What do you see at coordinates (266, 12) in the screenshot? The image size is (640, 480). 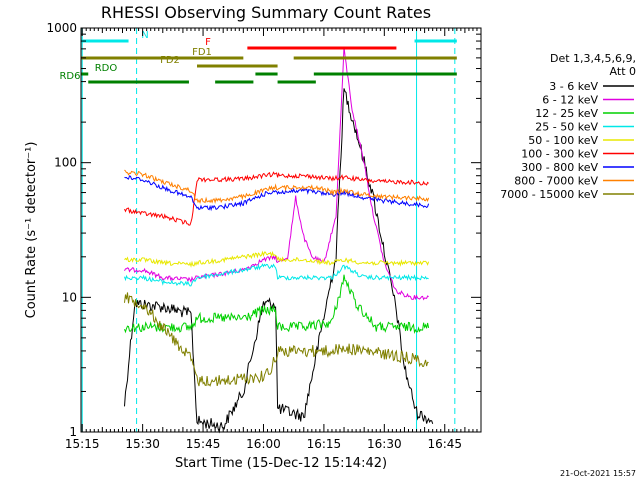 I see `chart-title: RHESSI Observing Summary Count Rates` at bounding box center [266, 12].